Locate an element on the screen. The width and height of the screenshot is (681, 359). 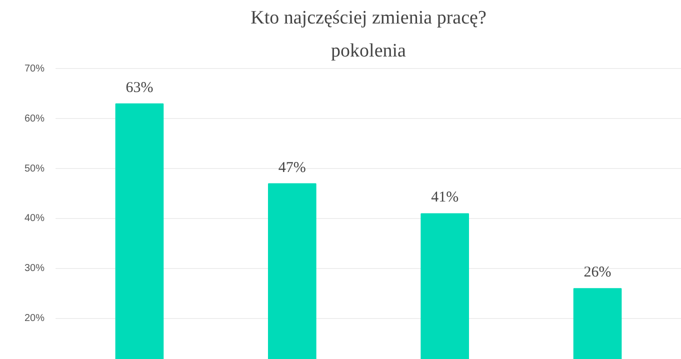
chart-subtitle: pokolenia is located at coordinates (369, 51).